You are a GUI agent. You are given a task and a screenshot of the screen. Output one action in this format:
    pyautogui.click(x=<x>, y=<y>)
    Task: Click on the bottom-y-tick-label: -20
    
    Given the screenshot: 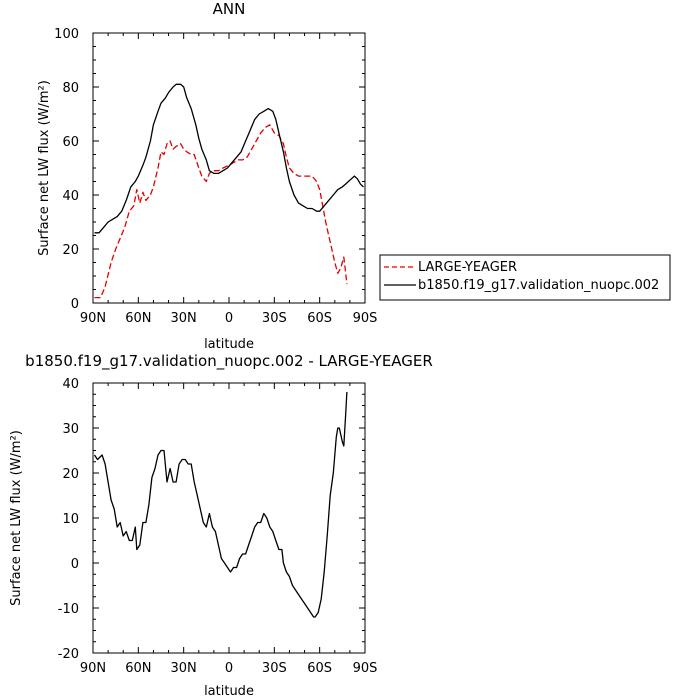 What is the action you would take?
    pyautogui.click(x=68, y=654)
    